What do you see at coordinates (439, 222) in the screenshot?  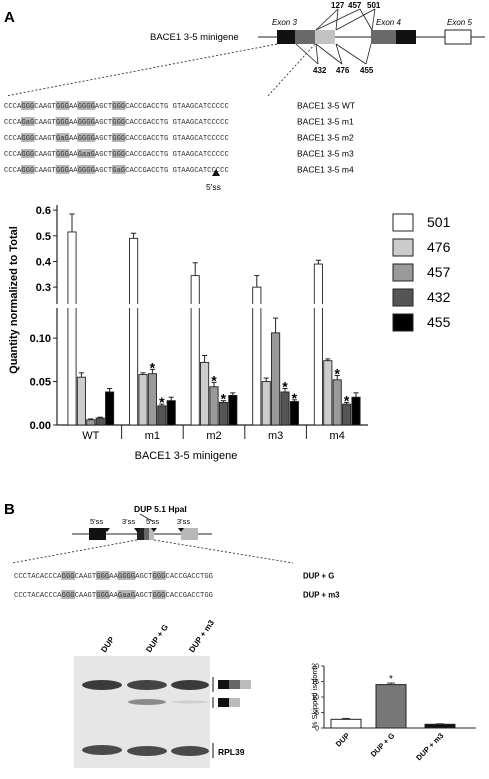 I see `legend-label-501: 501` at bounding box center [439, 222].